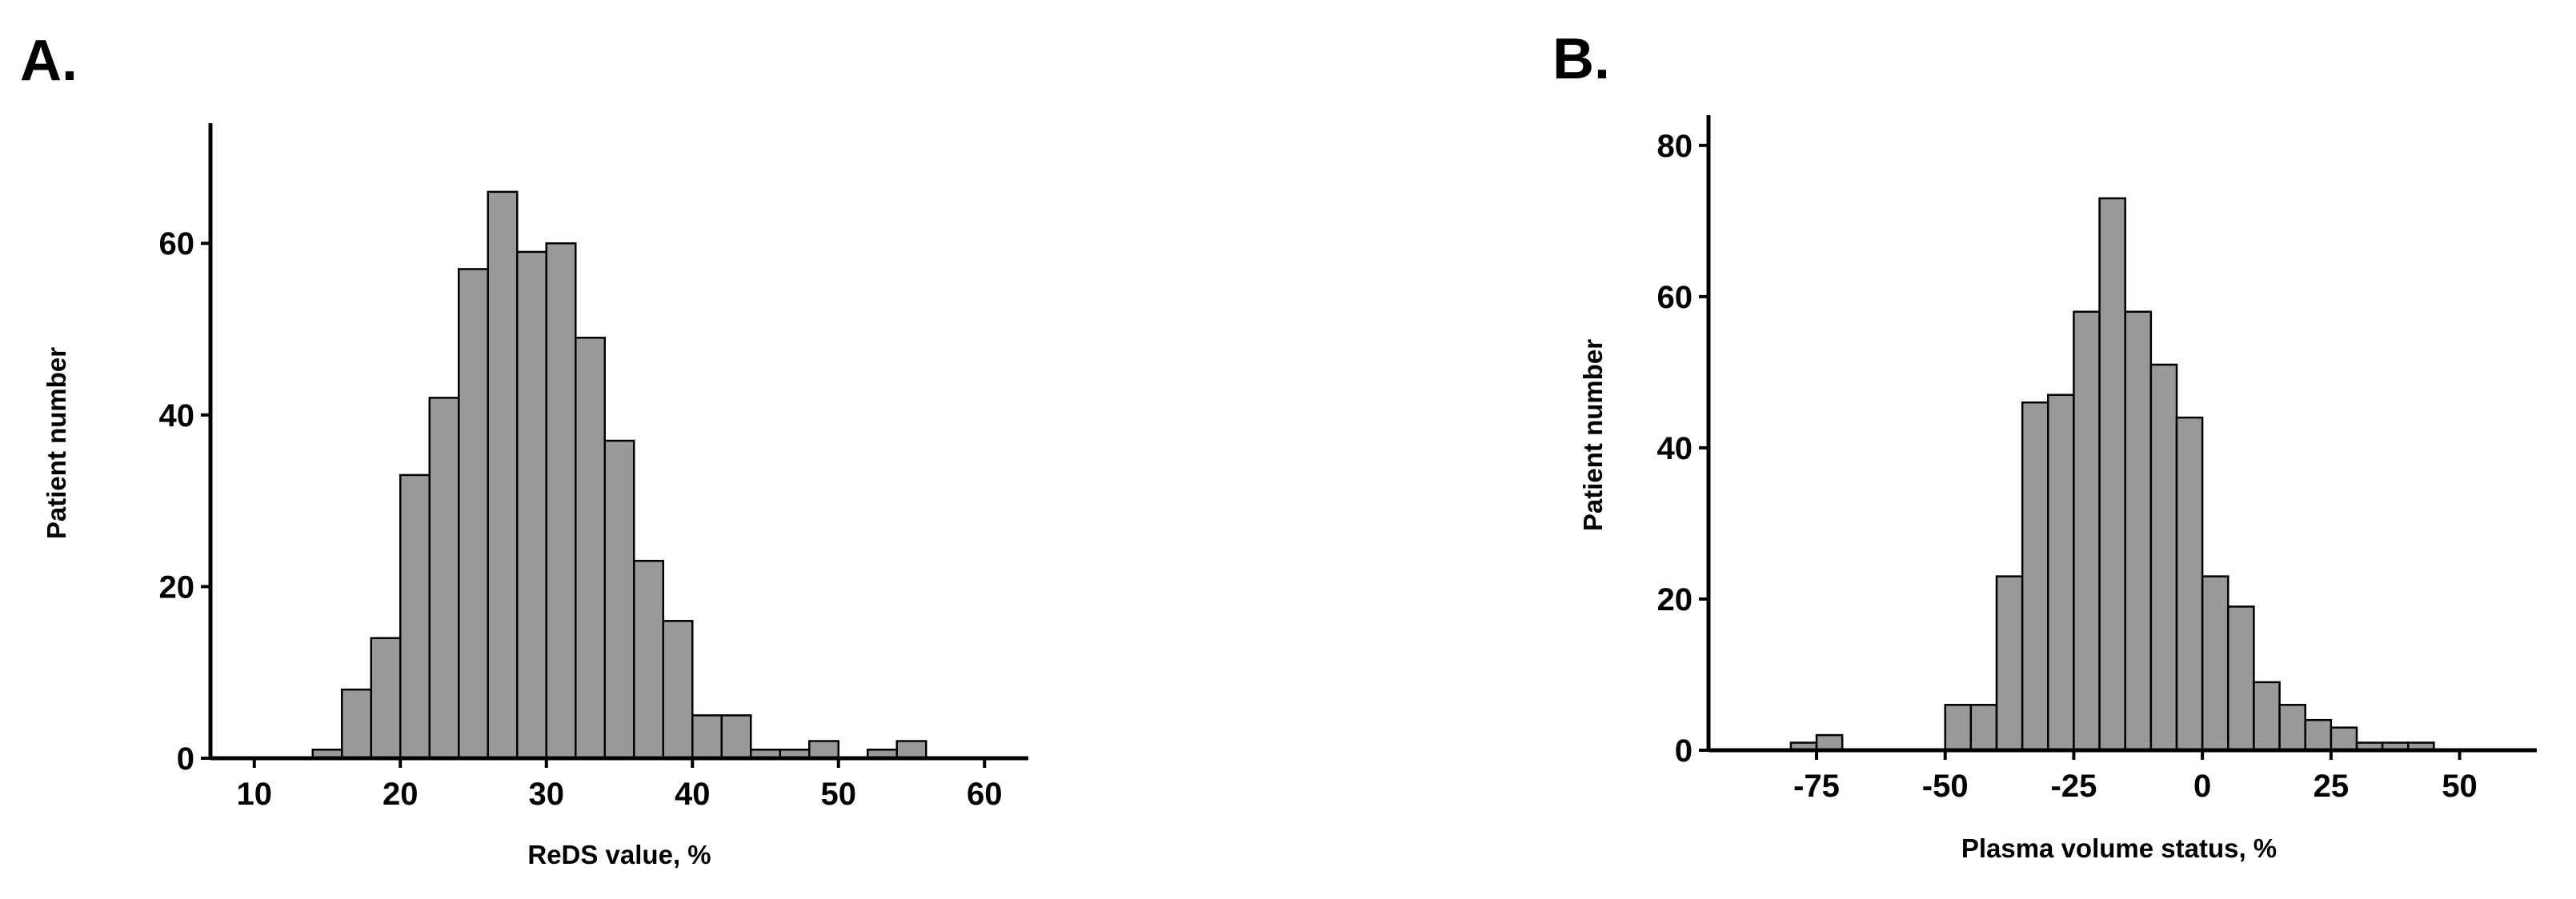  I want to click on x-tick-label: 40, so click(693, 794).